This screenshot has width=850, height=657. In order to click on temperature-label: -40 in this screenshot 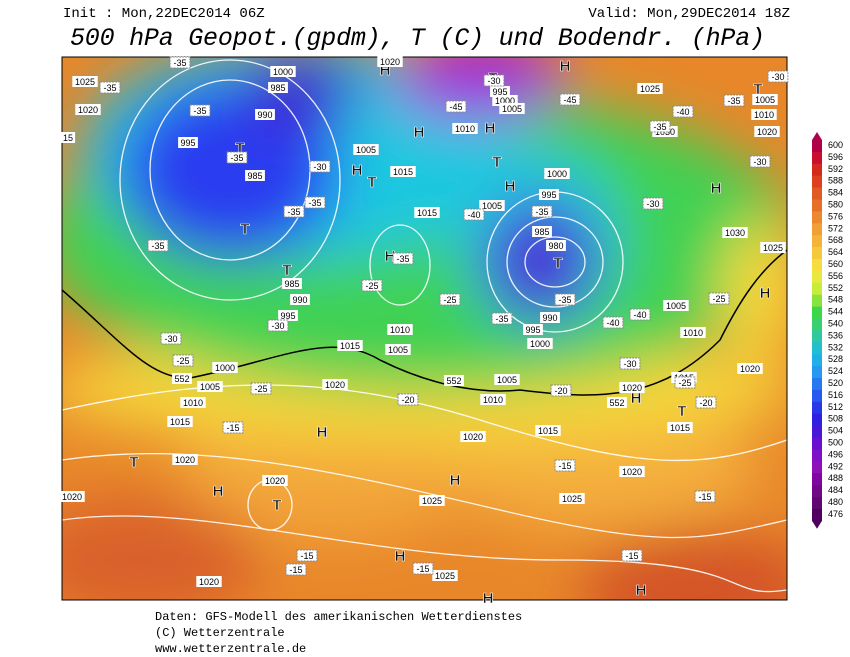, I will do `click(639, 315)`.